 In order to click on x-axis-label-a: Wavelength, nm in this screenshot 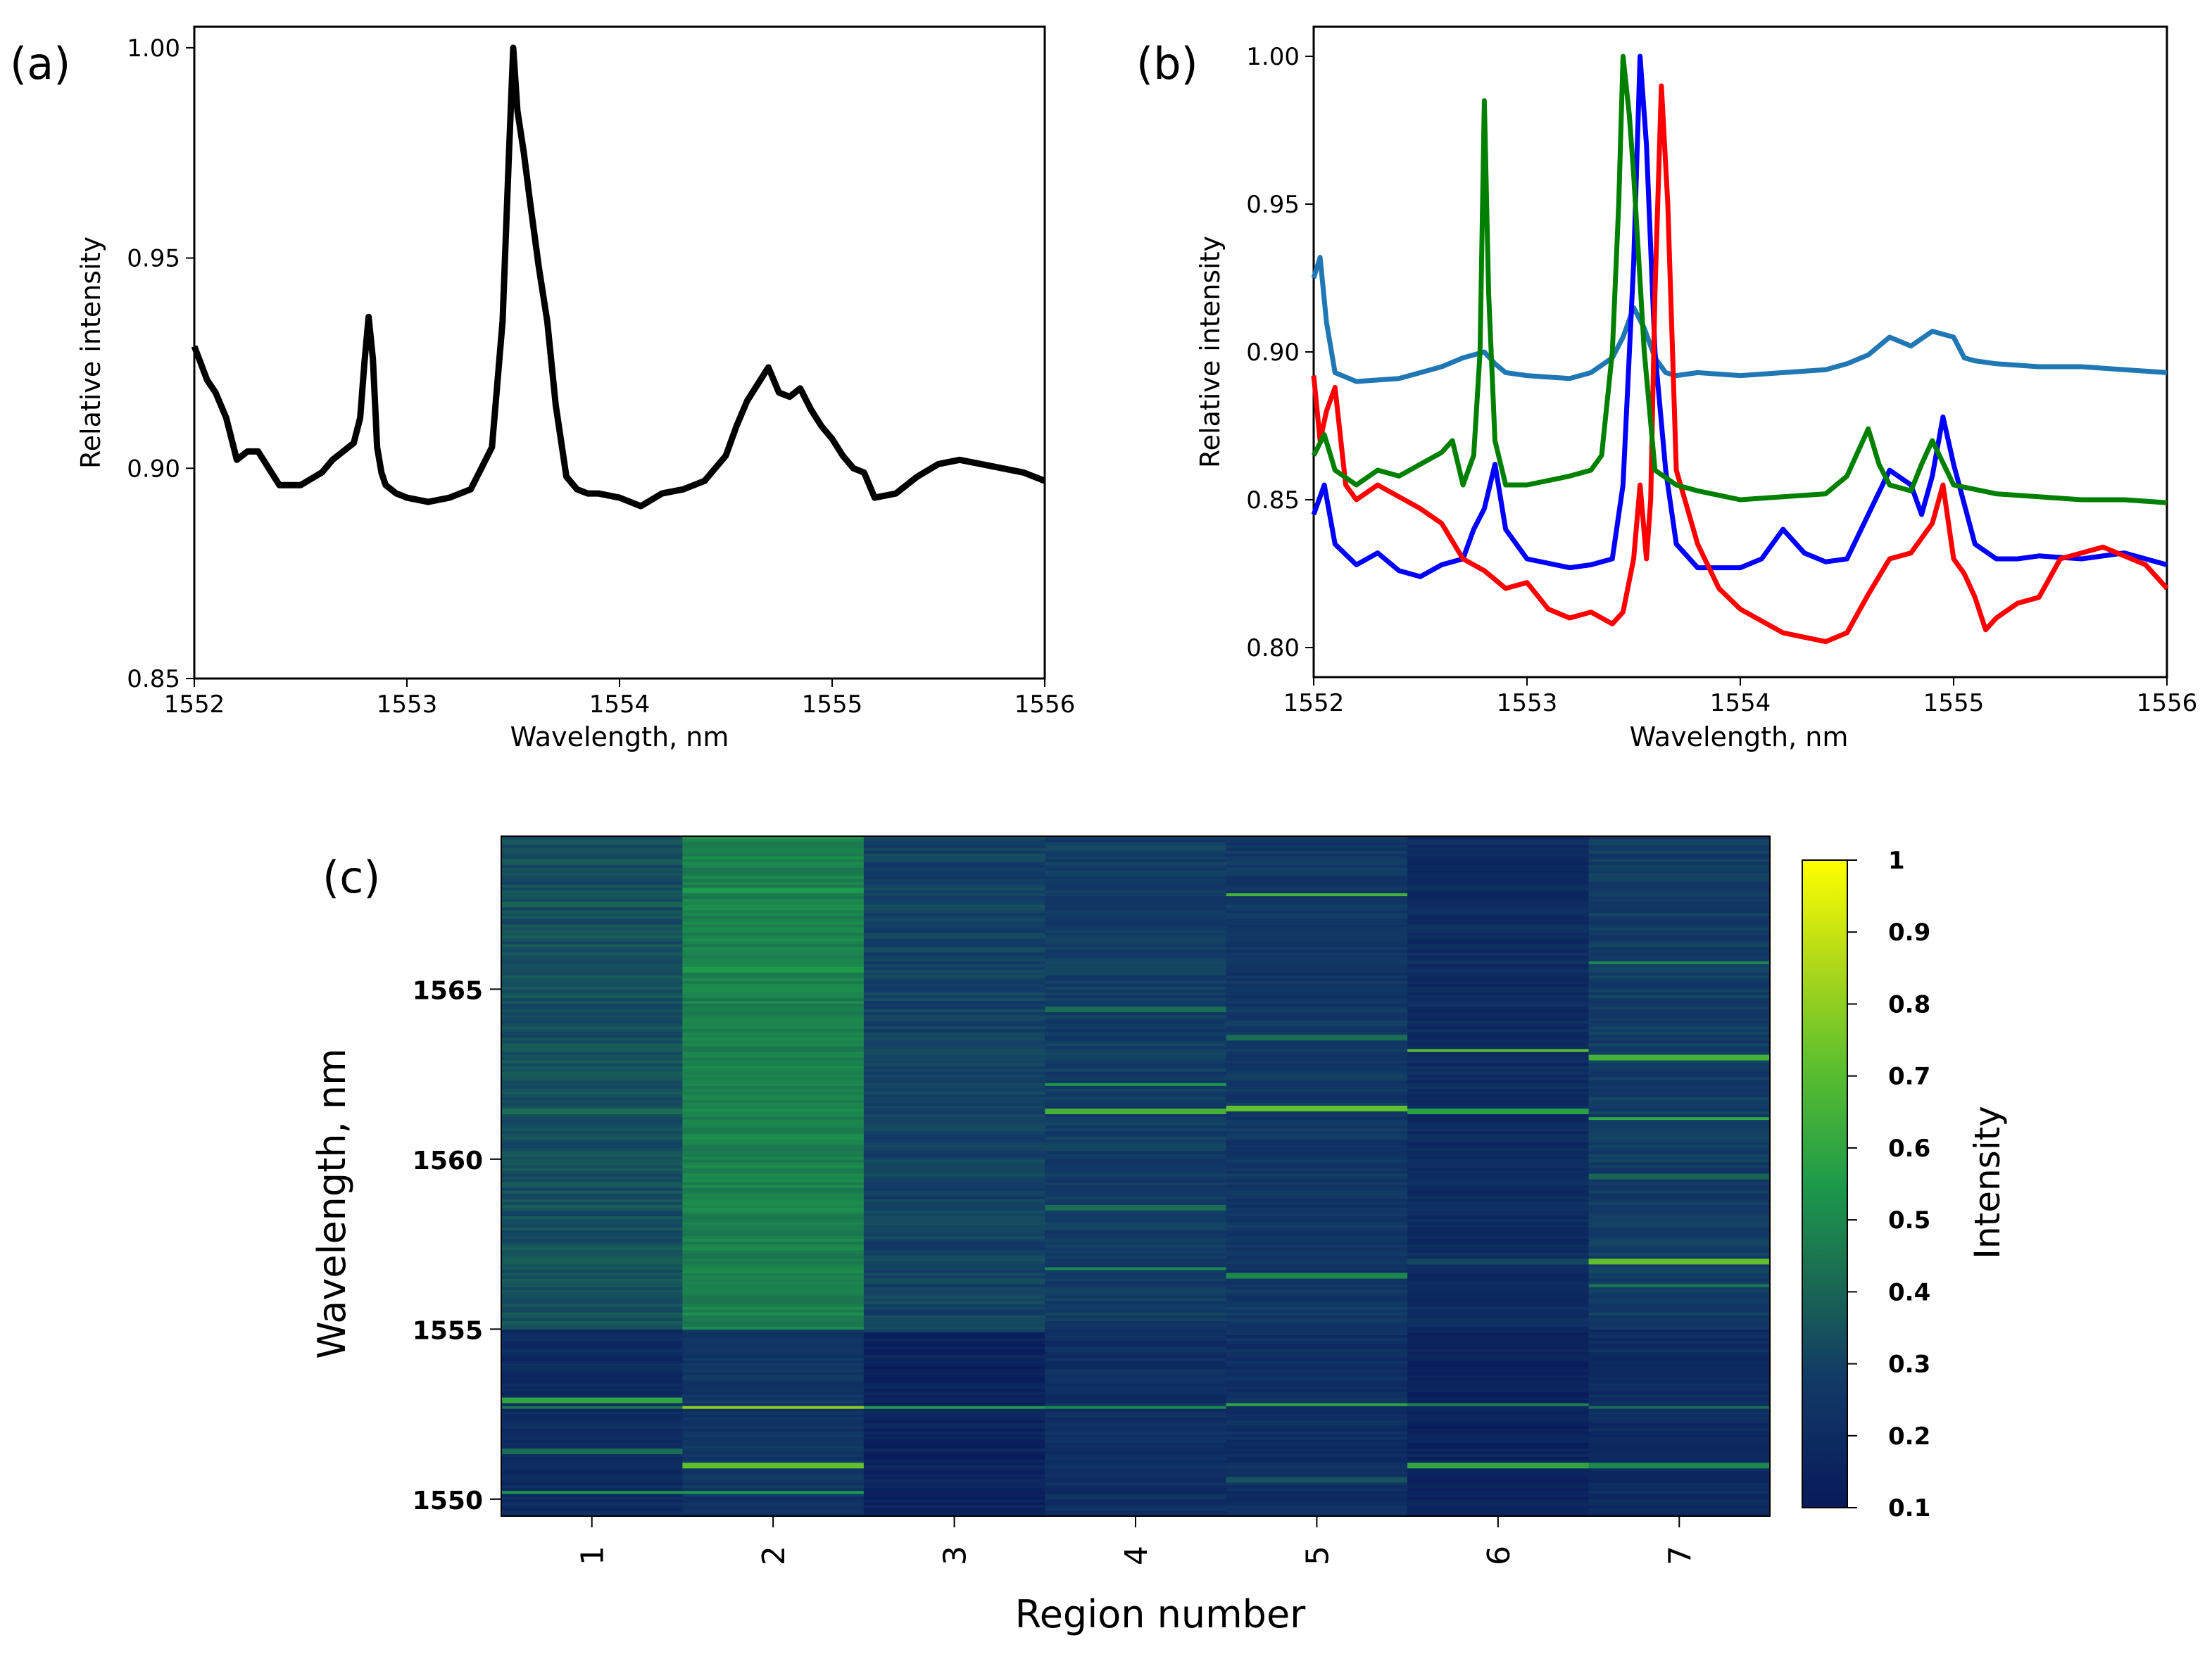, I will do `click(619, 736)`.